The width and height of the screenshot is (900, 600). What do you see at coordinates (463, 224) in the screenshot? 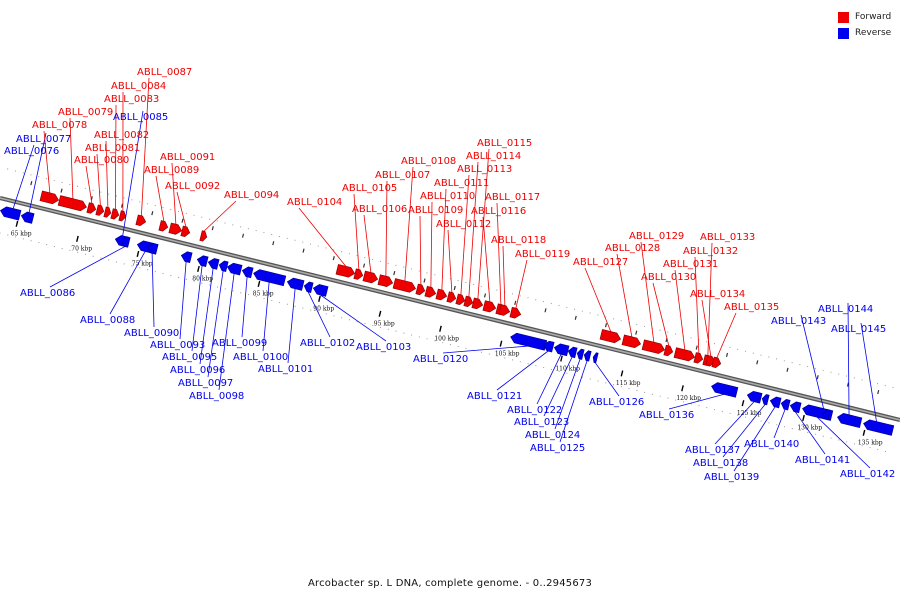
I see `gene-label: ABLL_0112` at bounding box center [463, 224].